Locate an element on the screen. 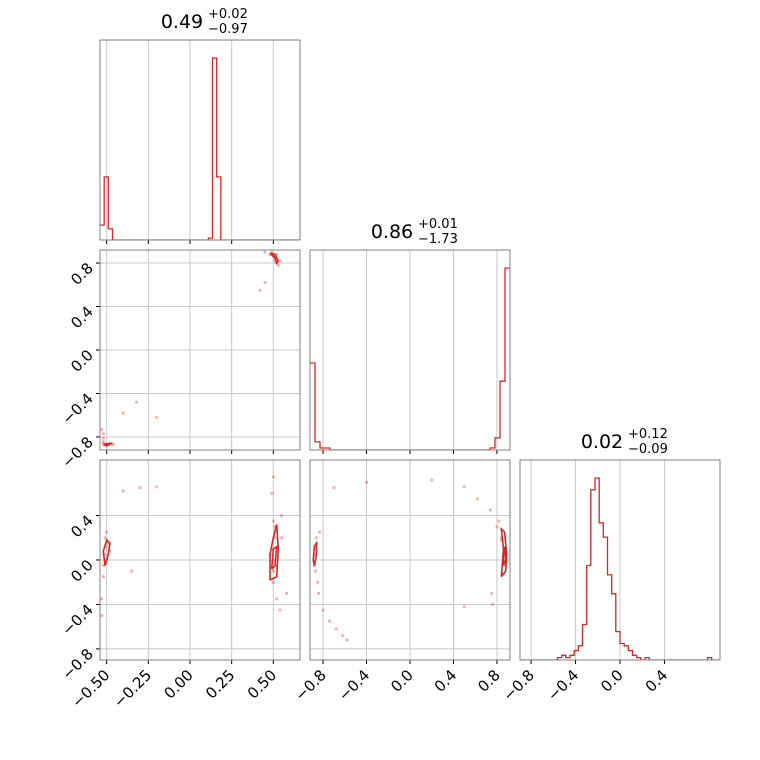  title-minus-error: −0.09 is located at coordinates (648, 449).